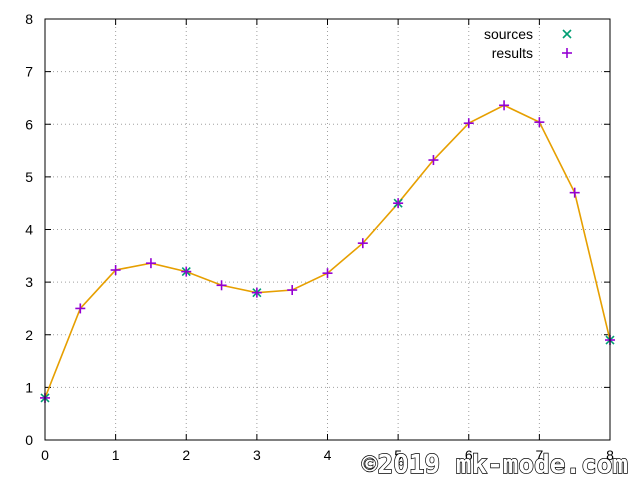 This screenshot has height=480, width=640. I want to click on x-tick-label: 8, so click(610, 455).